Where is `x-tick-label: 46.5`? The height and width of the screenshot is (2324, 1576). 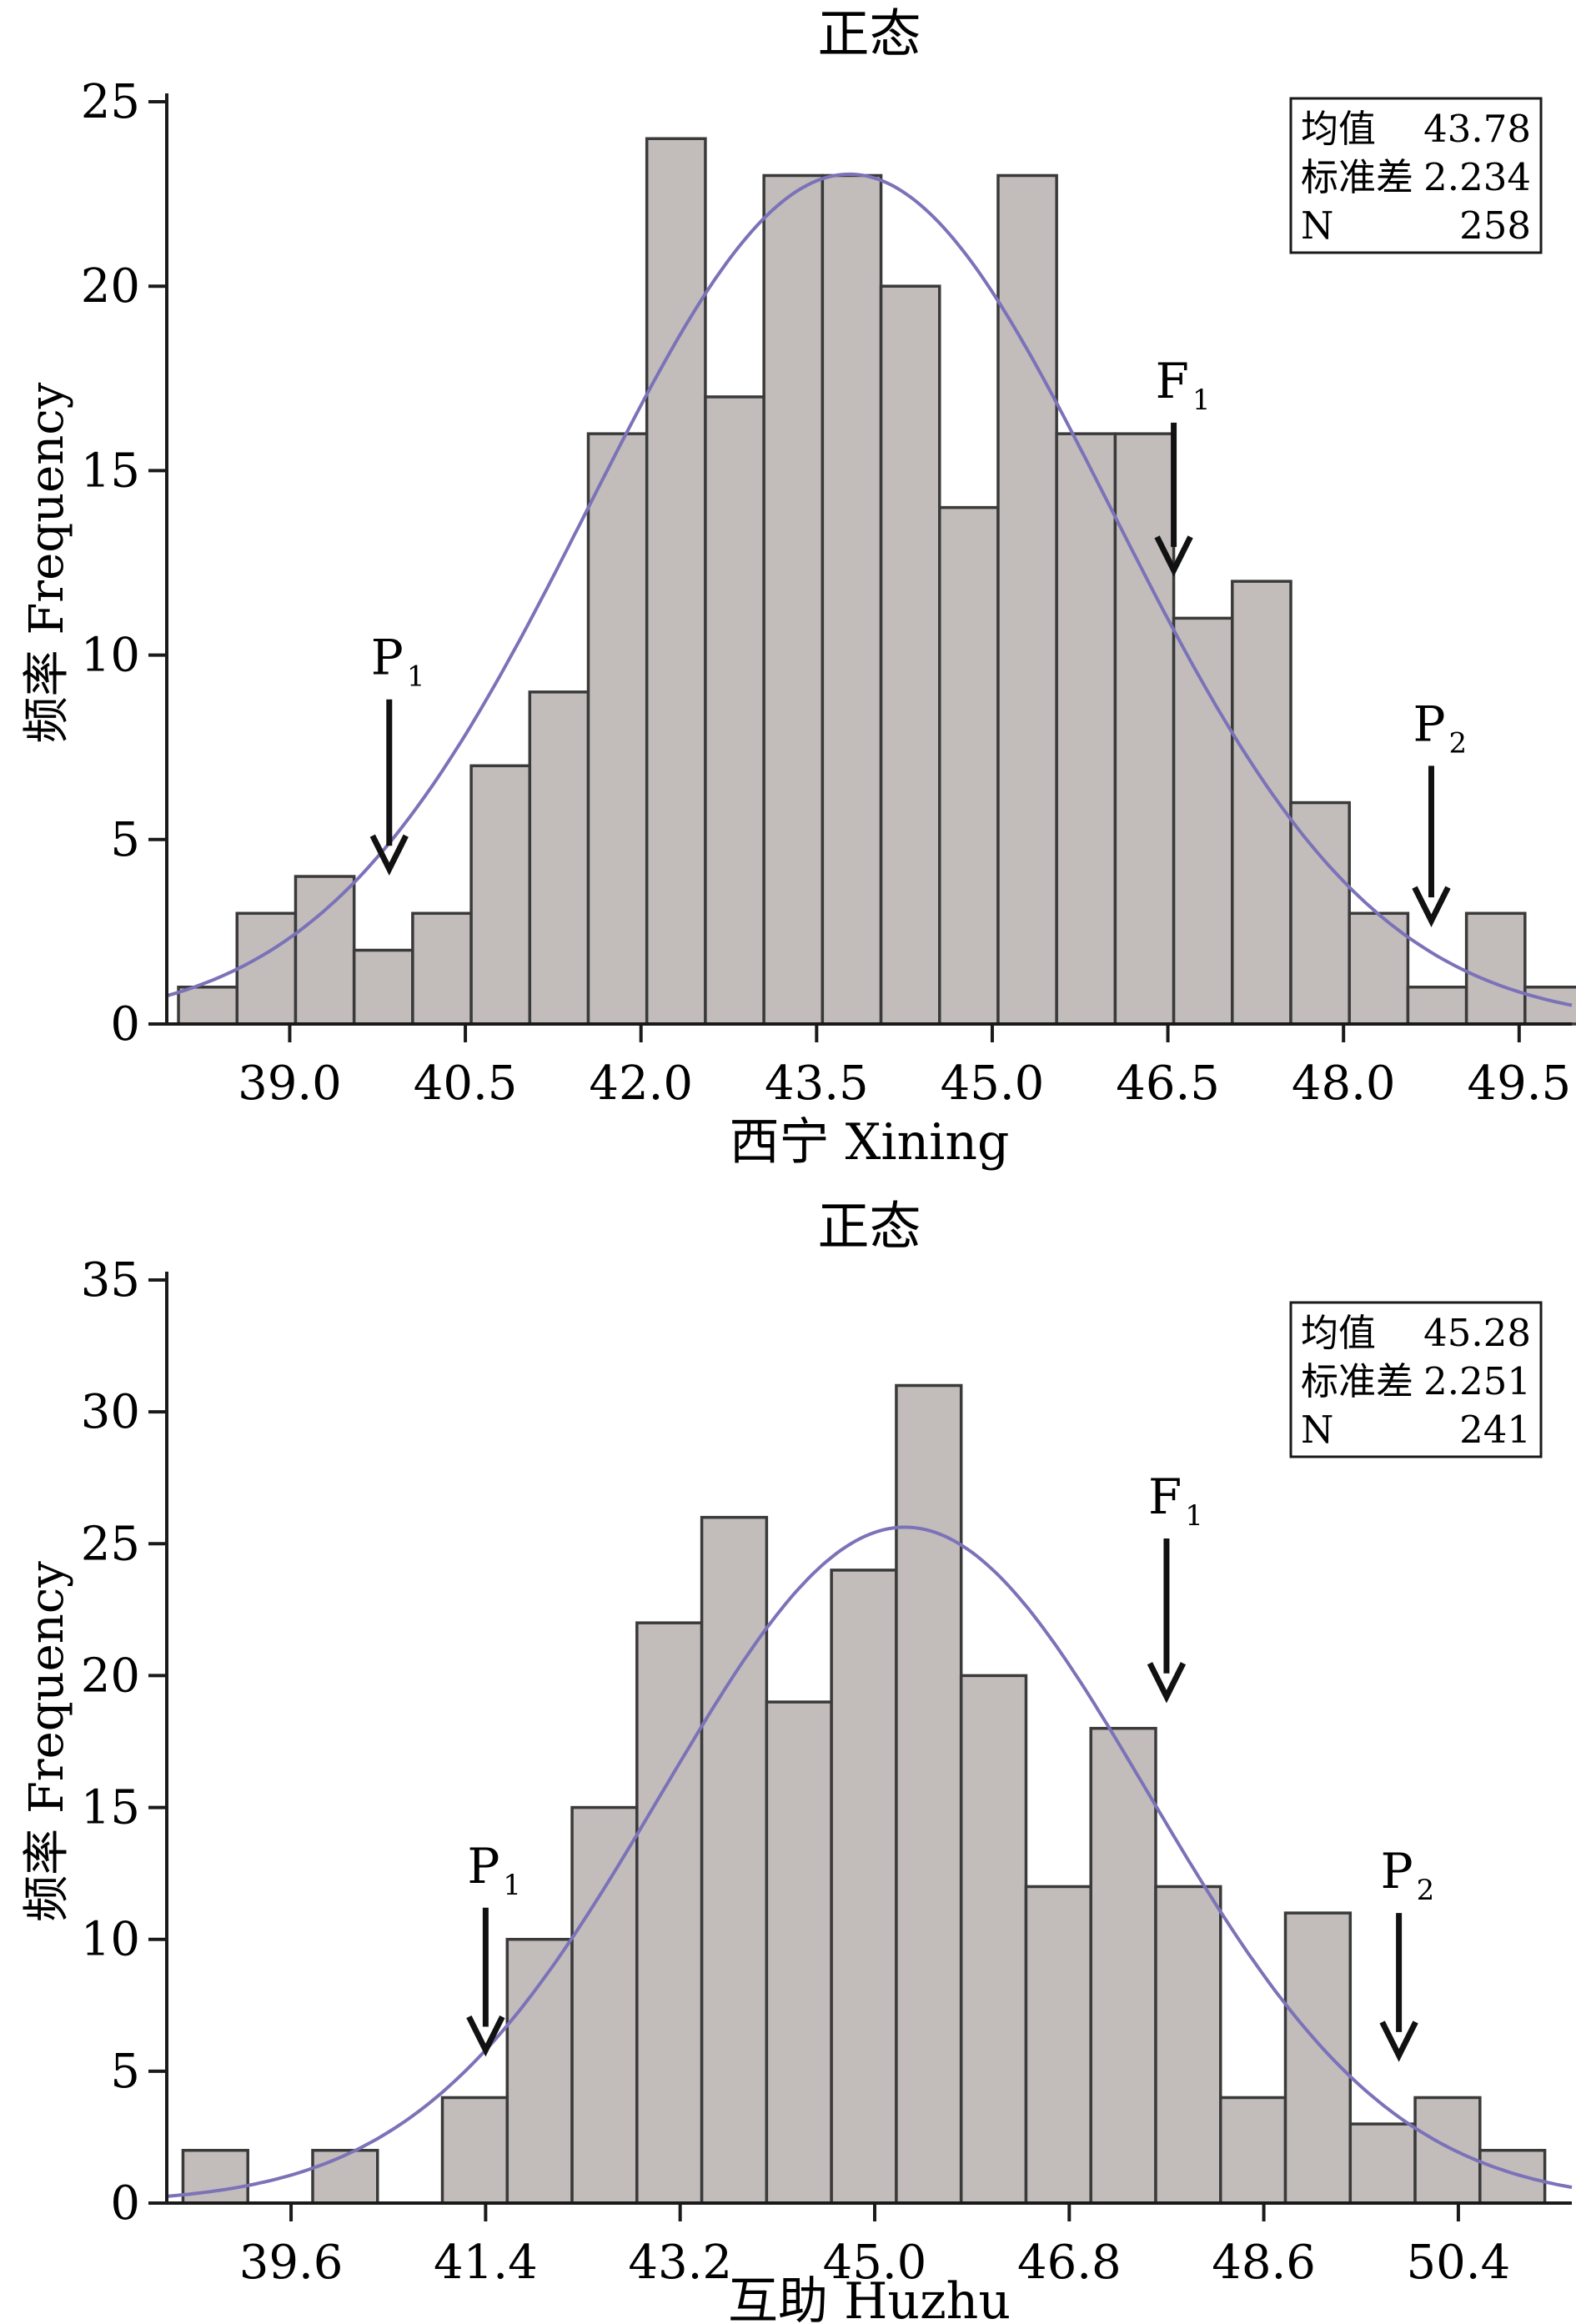
x-tick-label: 46.5 is located at coordinates (1168, 1084).